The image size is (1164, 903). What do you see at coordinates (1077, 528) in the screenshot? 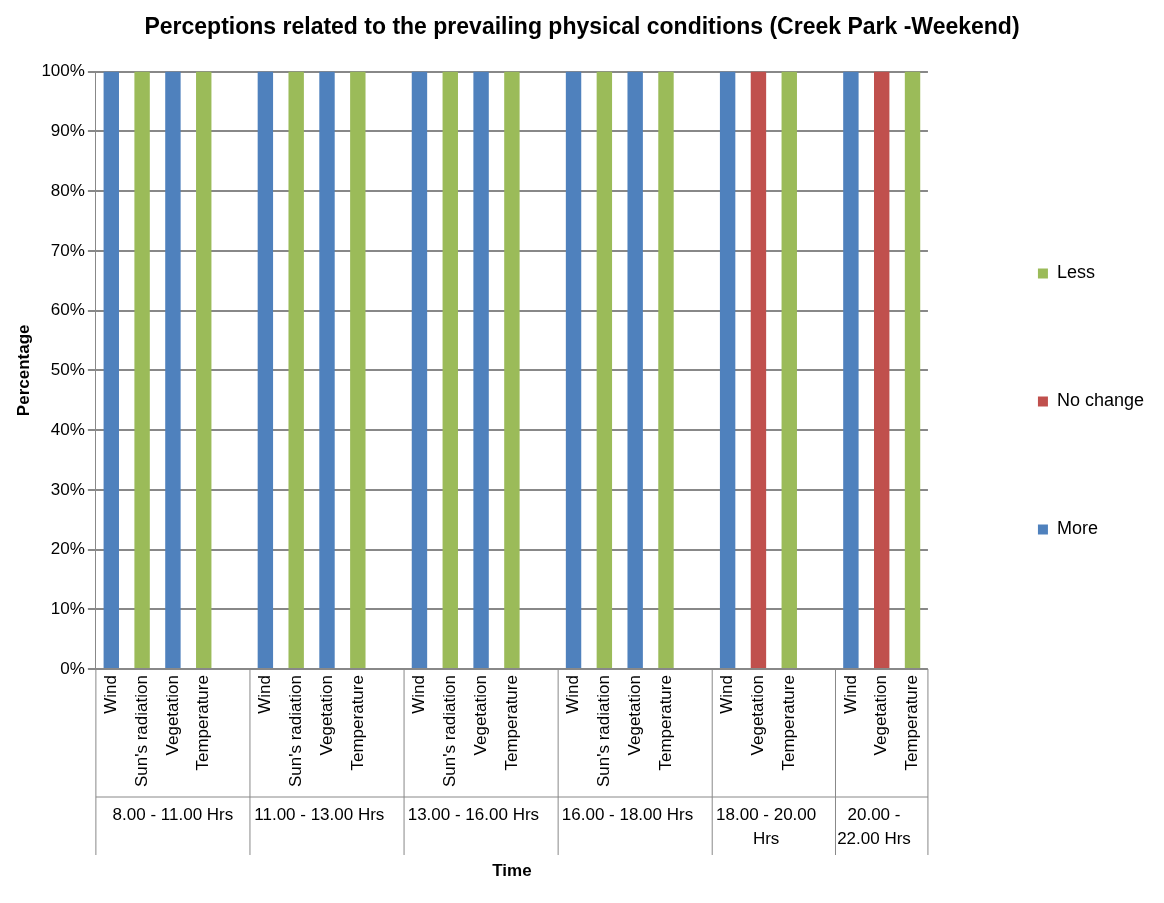
I see `legend-label: More` at bounding box center [1077, 528].